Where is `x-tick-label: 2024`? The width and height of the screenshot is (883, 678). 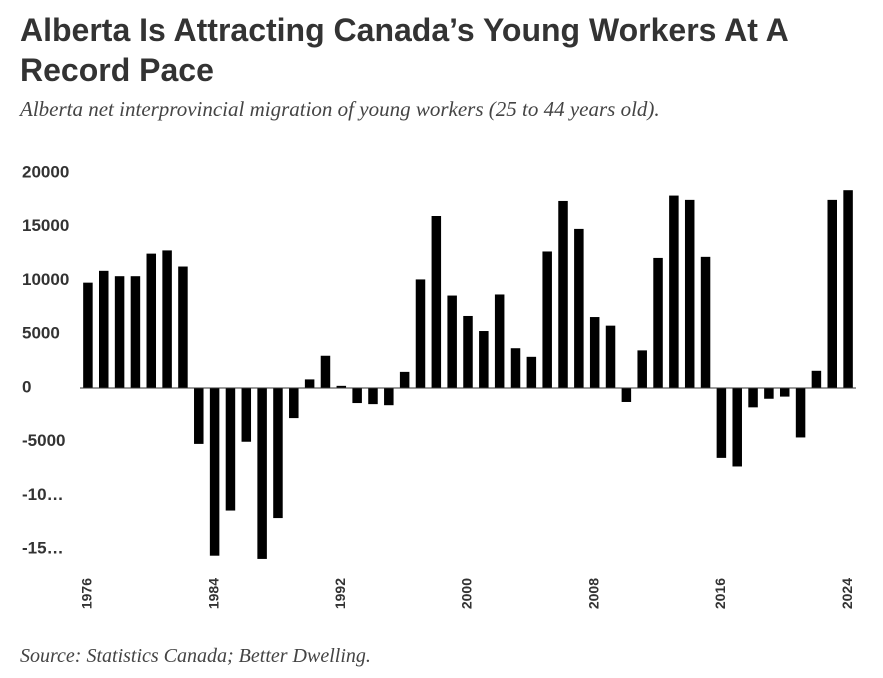 x-tick-label: 2024 is located at coordinates (847, 593).